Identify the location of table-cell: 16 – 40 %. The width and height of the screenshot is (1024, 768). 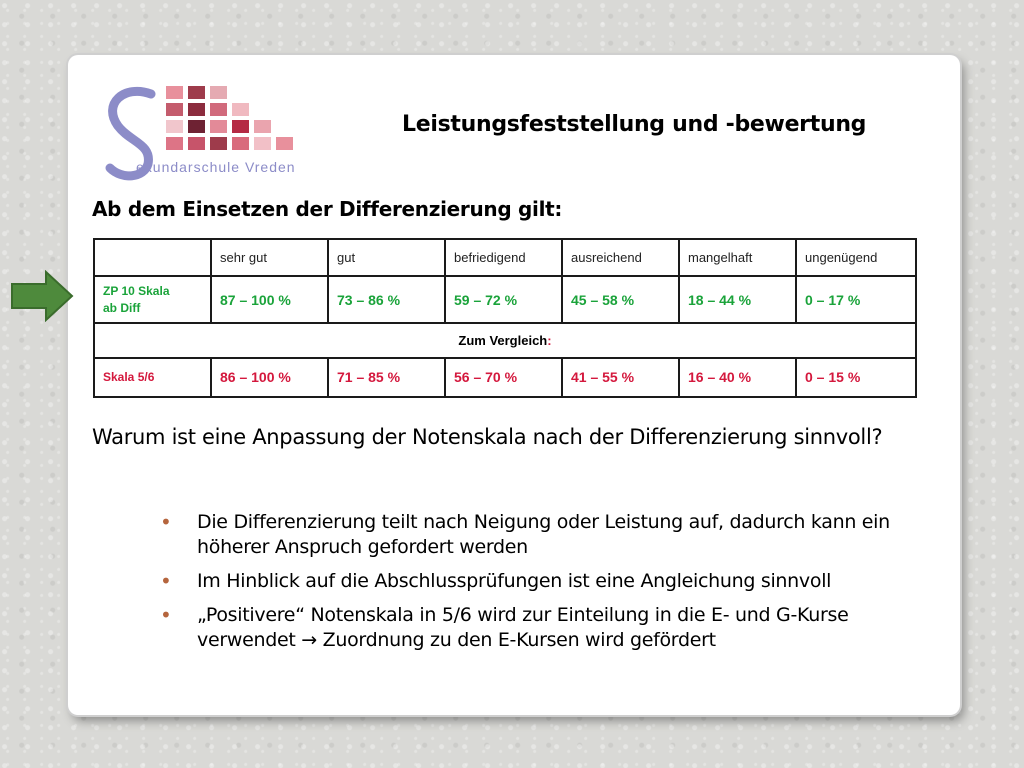
(737, 377).